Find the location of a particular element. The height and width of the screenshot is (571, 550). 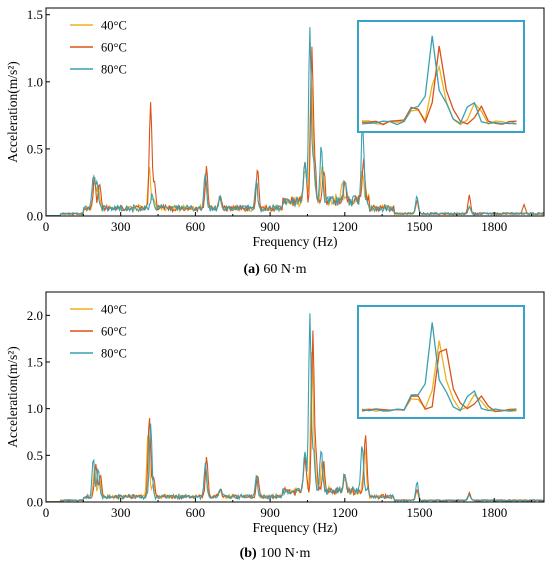

caption-b-text: 100 N·m is located at coordinates (285, 553).